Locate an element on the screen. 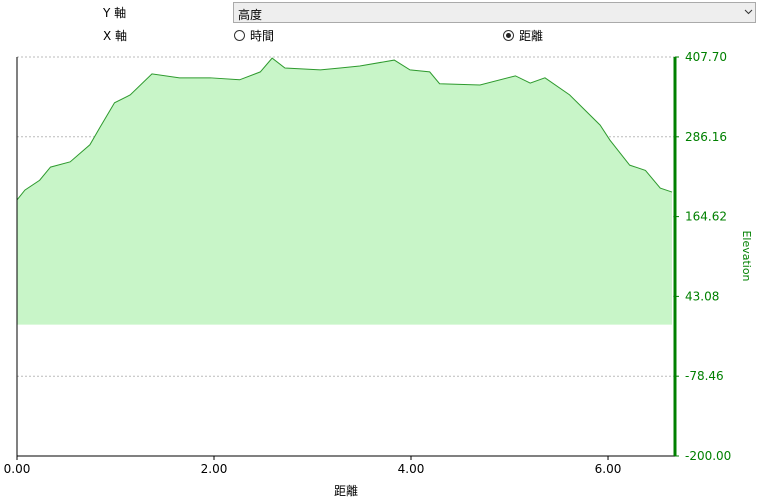 The height and width of the screenshot is (500, 758). y-select-value: 高度 is located at coordinates (250, 15).